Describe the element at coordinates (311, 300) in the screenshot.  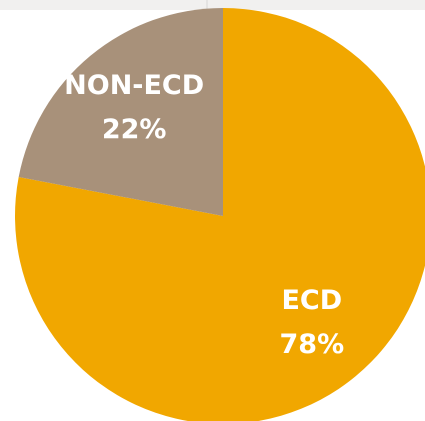
I see `slice-category-label: ECD` at that location.